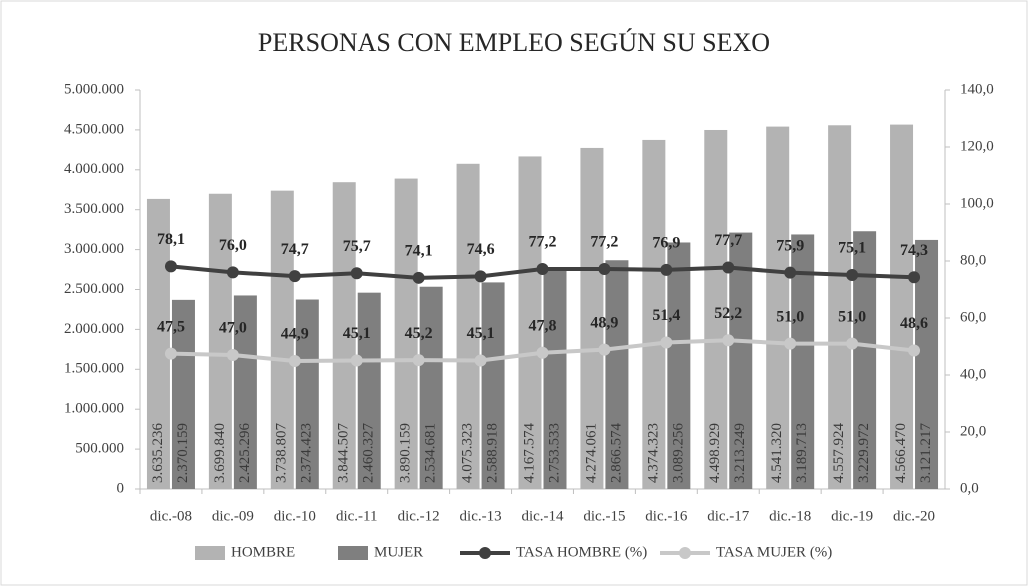 Image resolution: width=1028 pixels, height=586 pixels. I want to click on line-value-label: 74,6, so click(481, 249).